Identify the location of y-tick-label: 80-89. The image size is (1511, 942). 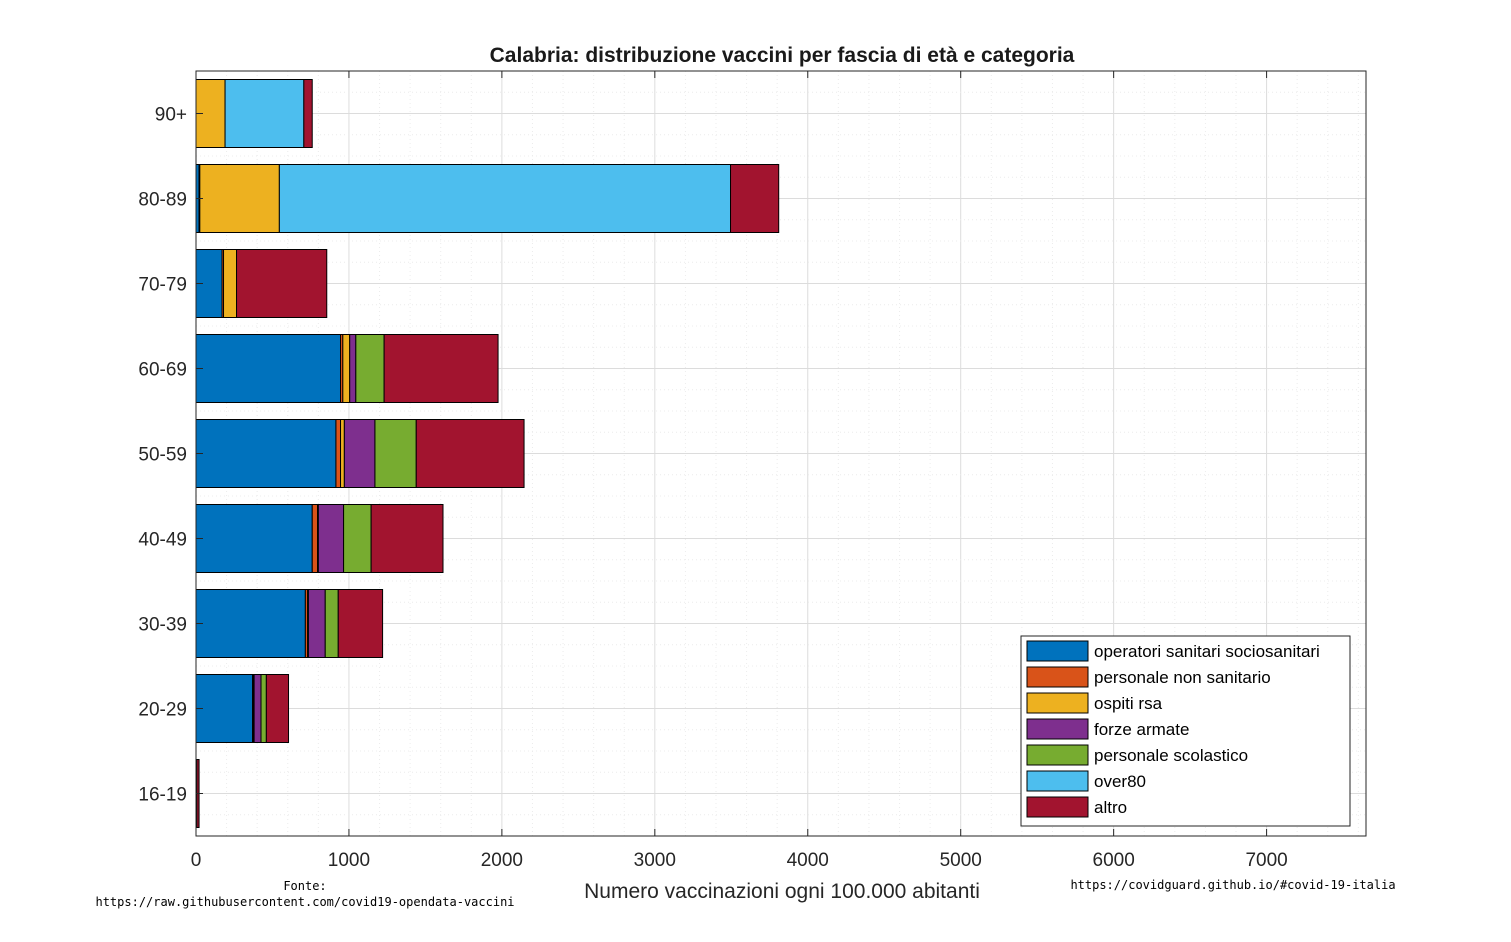
(162, 200).